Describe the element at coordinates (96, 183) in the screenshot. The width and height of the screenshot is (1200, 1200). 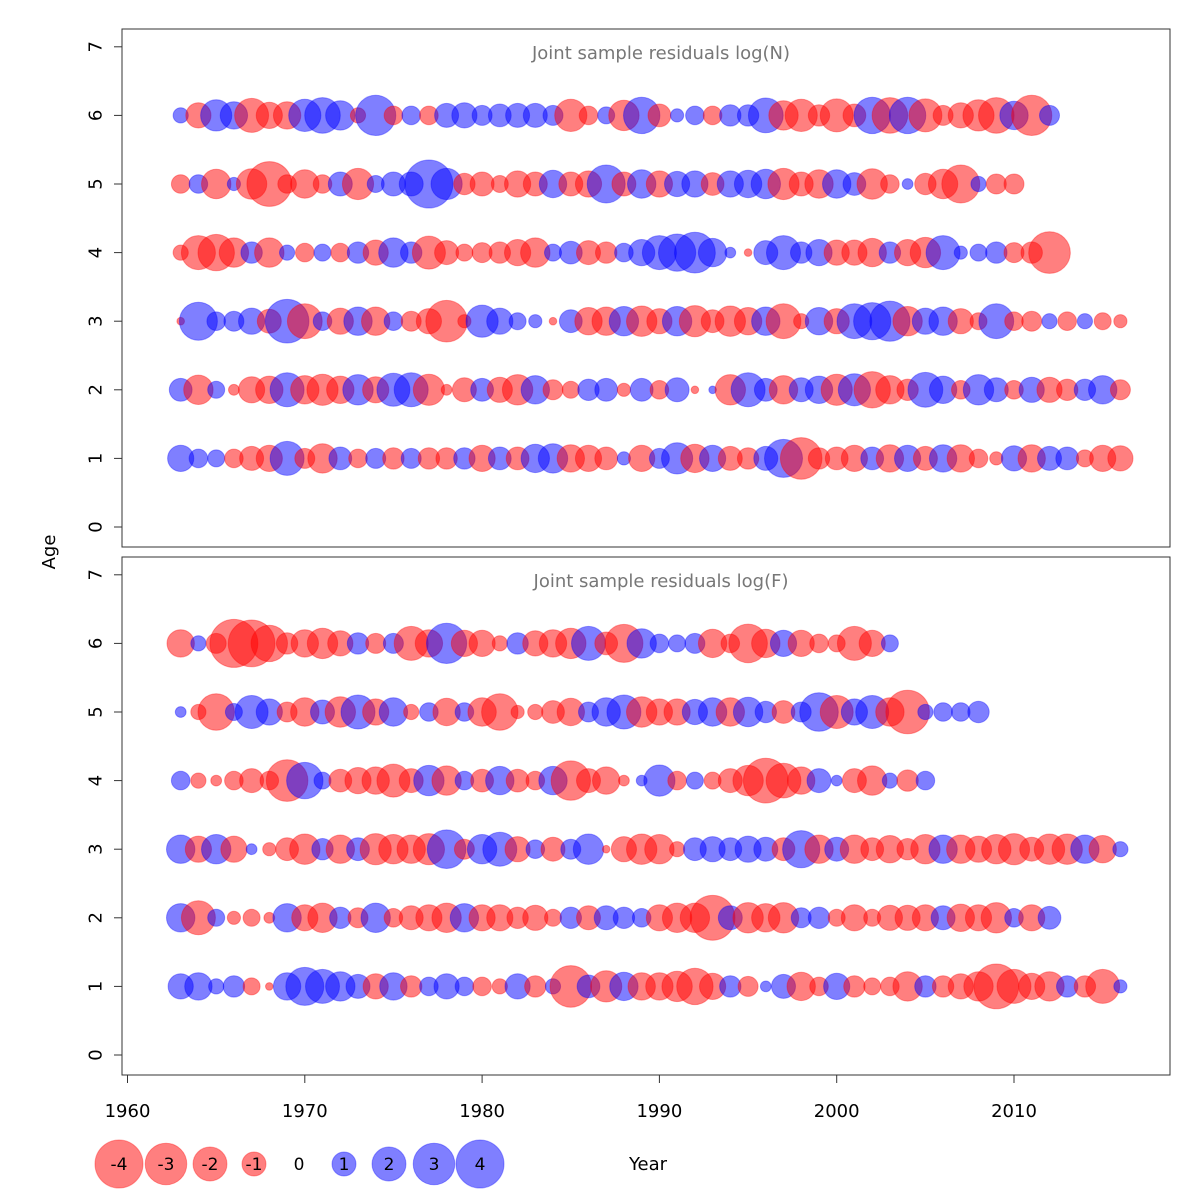
I see `y-tick-label: 5` at that location.